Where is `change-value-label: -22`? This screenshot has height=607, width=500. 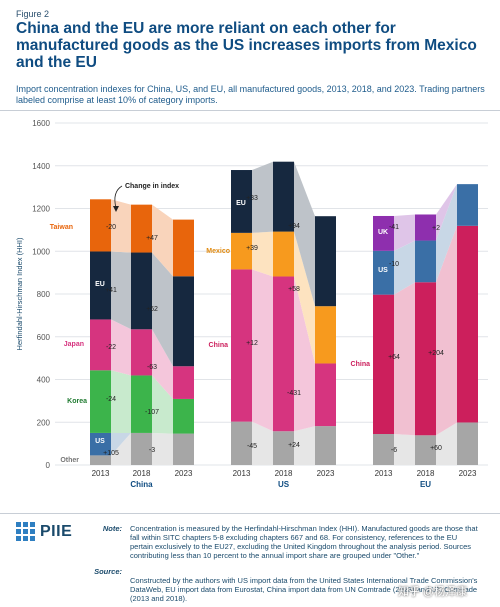
change-value-label: -22 is located at coordinates (111, 347).